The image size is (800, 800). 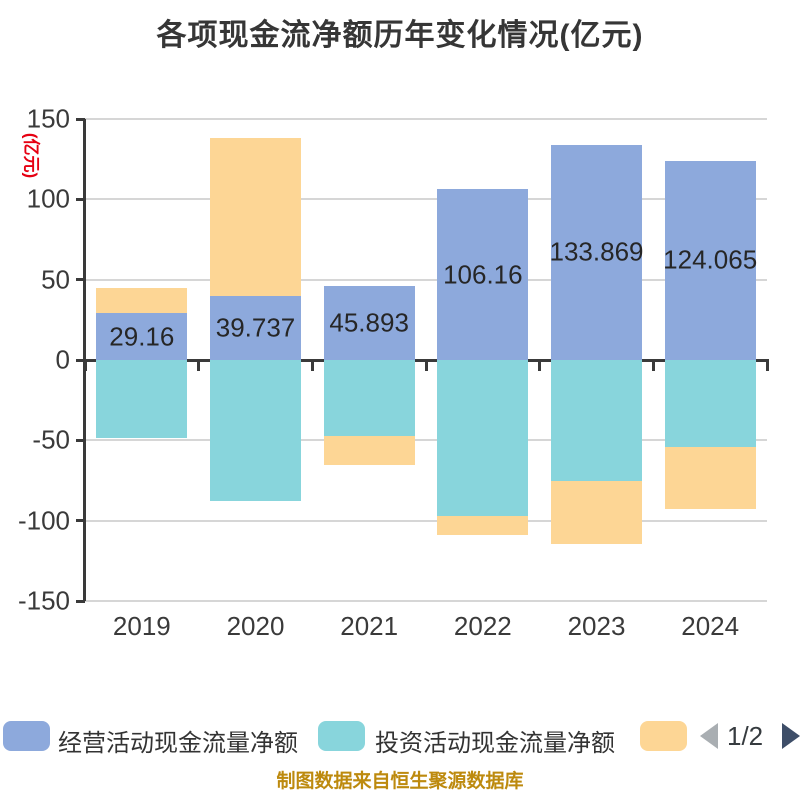 What do you see at coordinates (48, 198) in the screenshot?
I see `y-tick-label: 100` at bounding box center [48, 198].